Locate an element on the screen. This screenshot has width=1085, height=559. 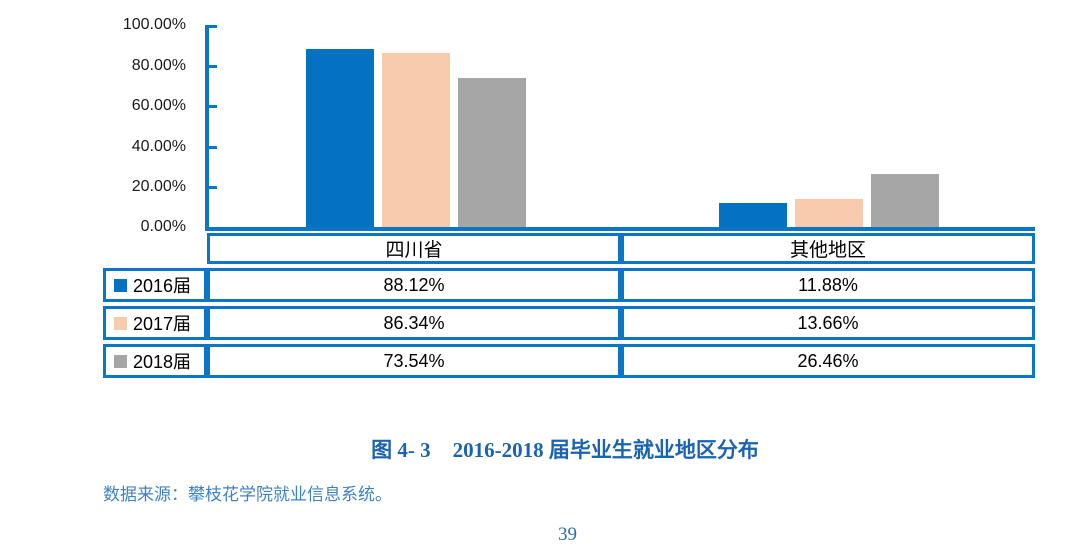
legend-cell-2018: 2018届 is located at coordinates (155, 361).